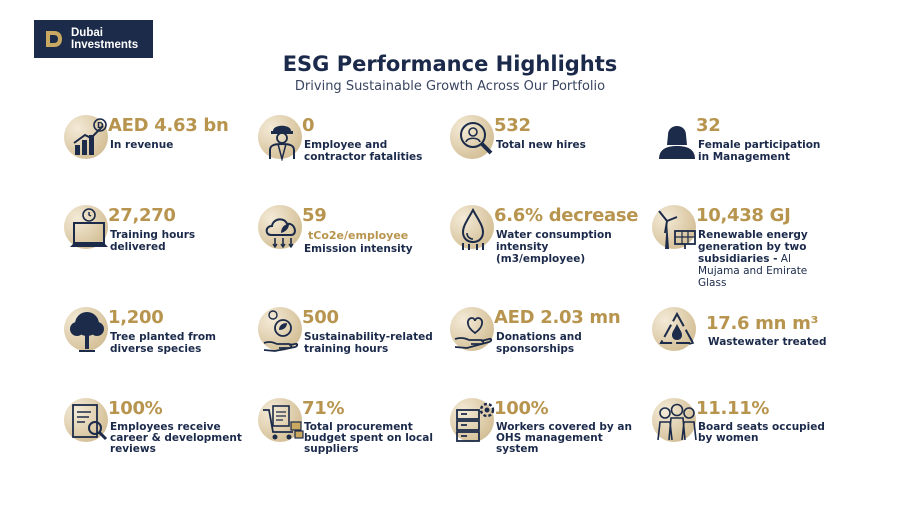 This screenshot has width=900, height=506. I want to click on metric-unit: tCo2e/employee, so click(358, 235).